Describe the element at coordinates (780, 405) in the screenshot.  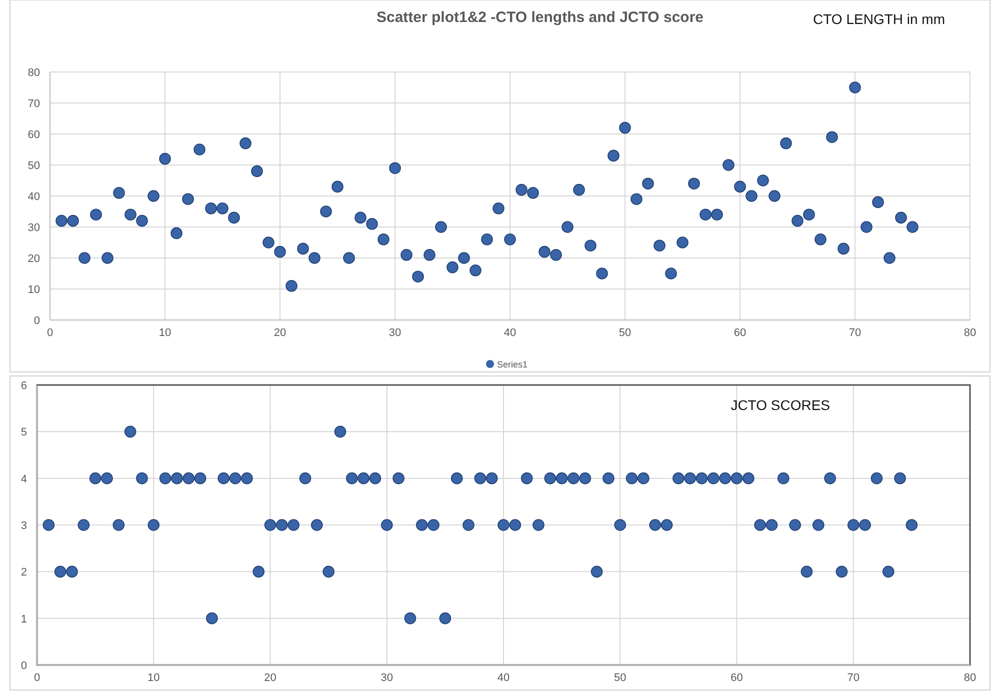
I see `annotation: JCTO SCORES` at that location.